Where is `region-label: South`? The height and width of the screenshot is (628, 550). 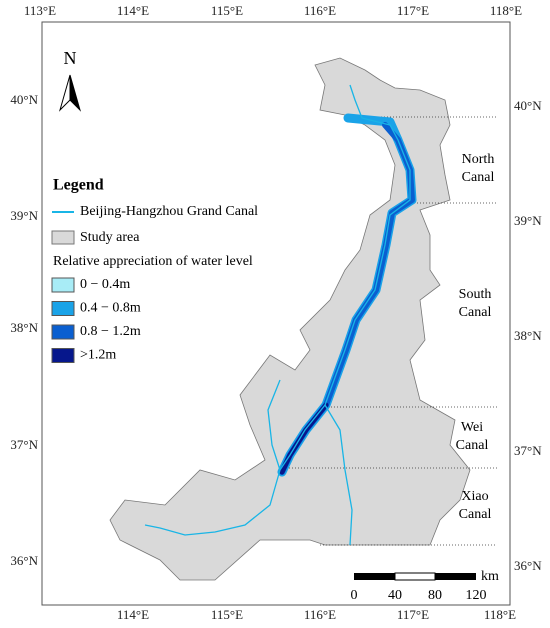 region-label: South is located at coordinates (475, 294).